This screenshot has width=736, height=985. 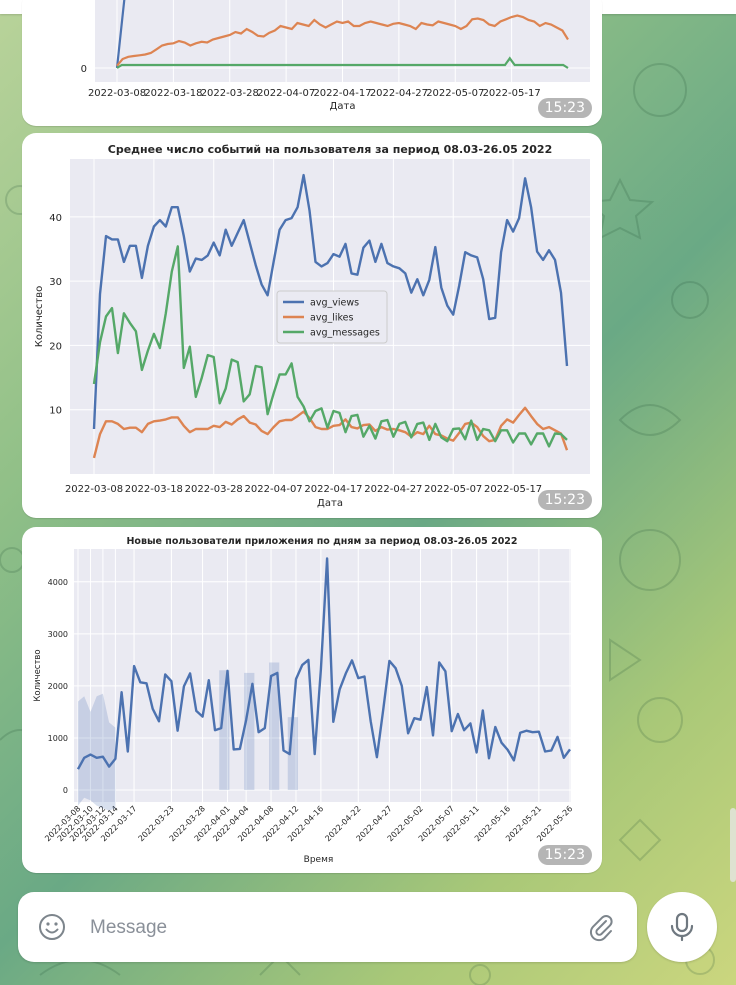 What do you see at coordinates (55, 411) in the screenshot?
I see `y-tick-label: 10` at bounding box center [55, 411].